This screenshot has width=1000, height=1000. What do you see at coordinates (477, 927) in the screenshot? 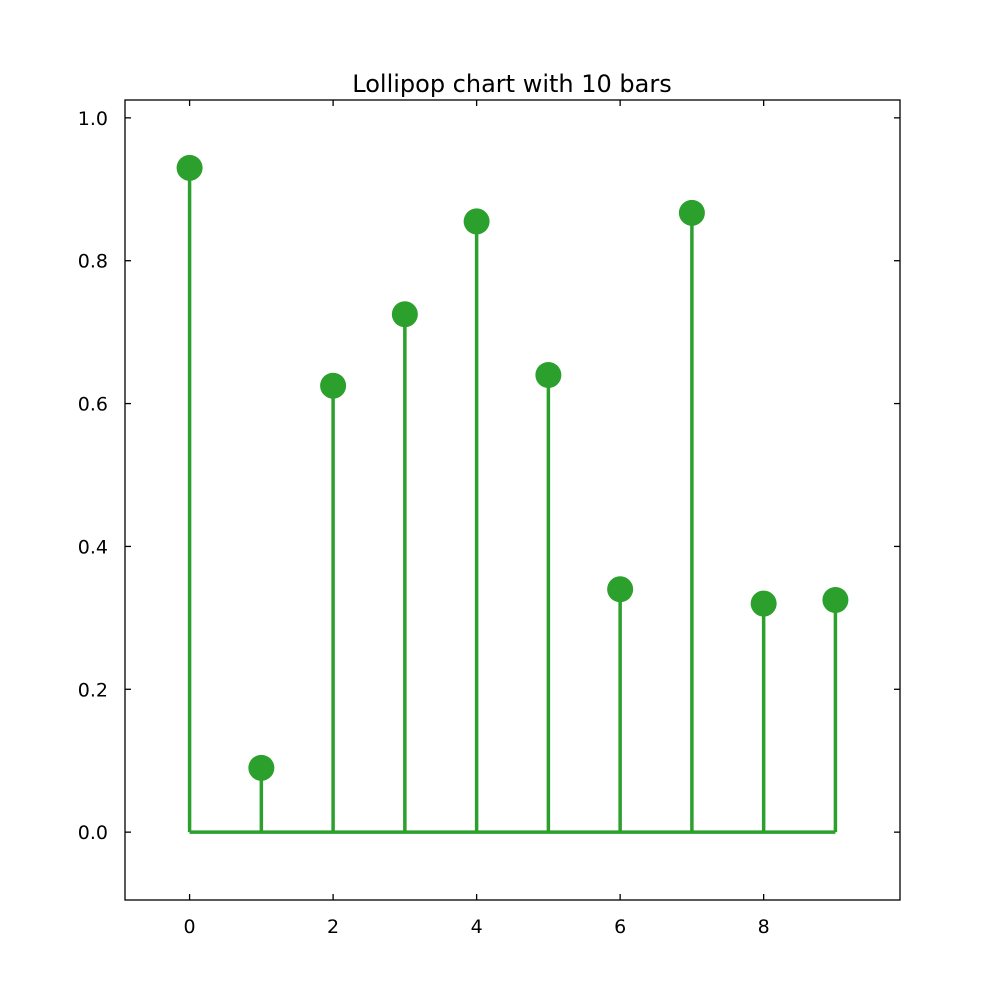
I see `x-tick-label: 4` at bounding box center [477, 927].